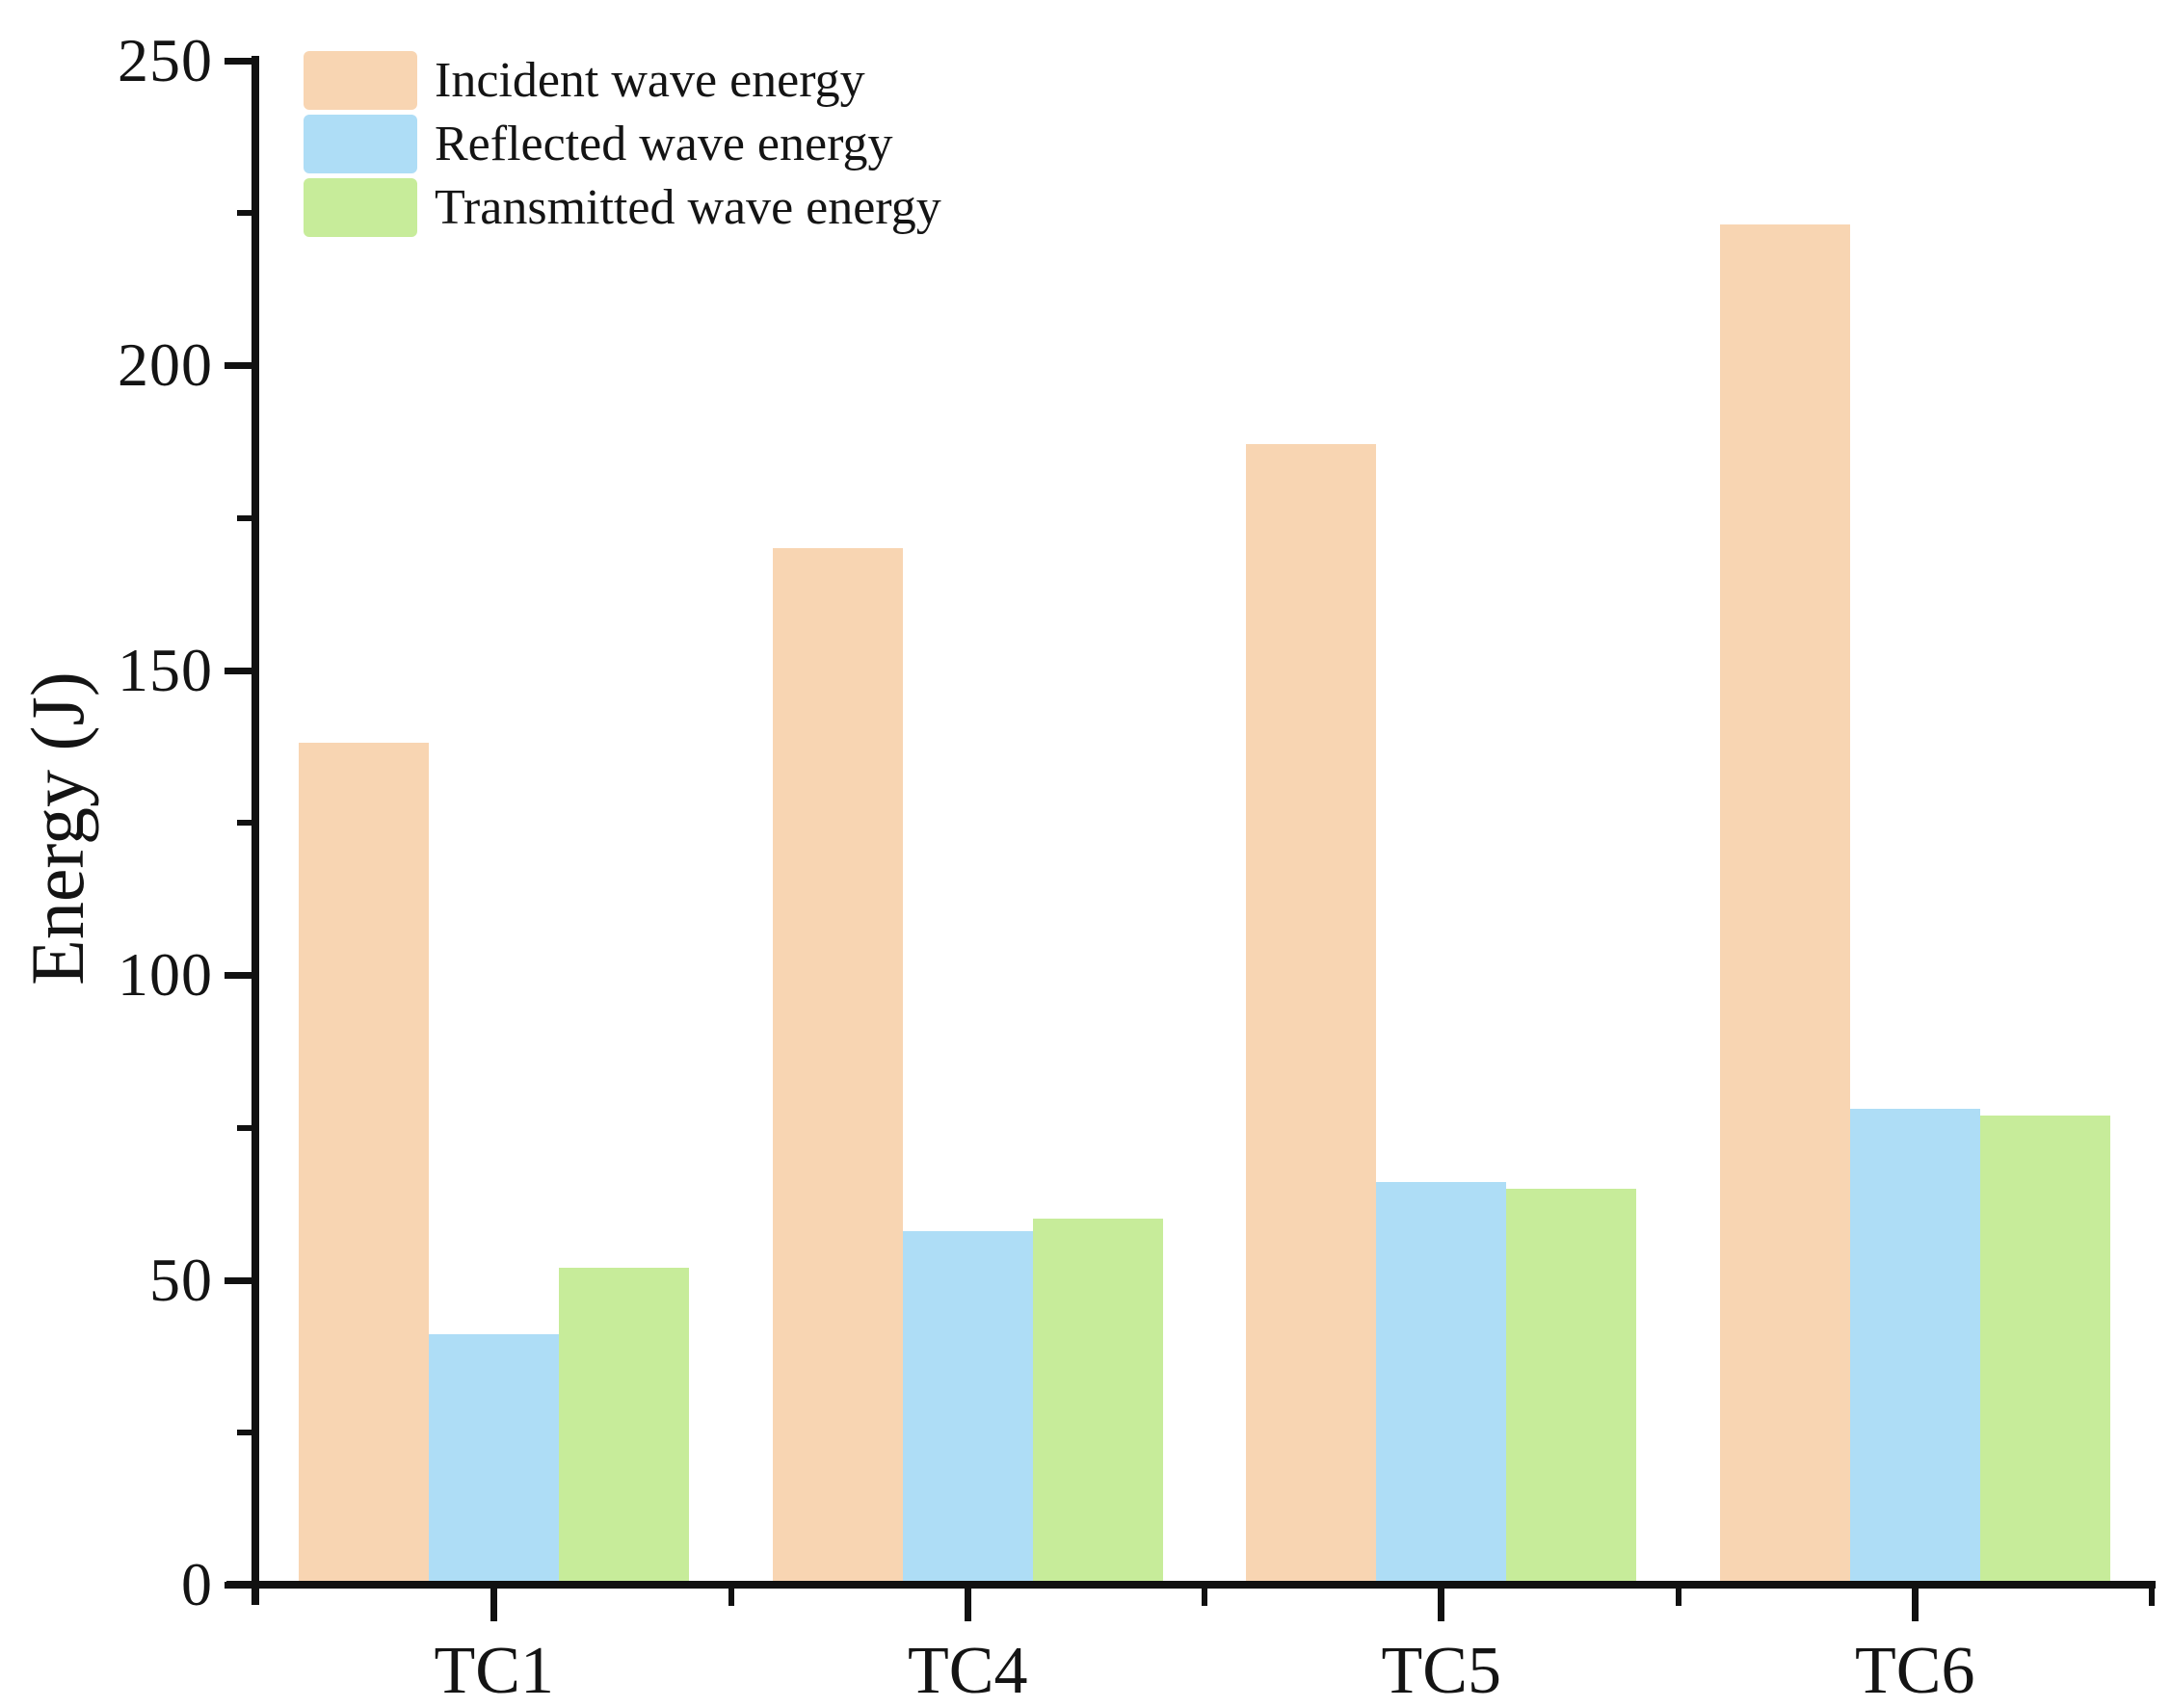 Image resolution: width=2171 pixels, height=1708 pixels. I want to click on bar-incident-tc1, so click(365, 1164).